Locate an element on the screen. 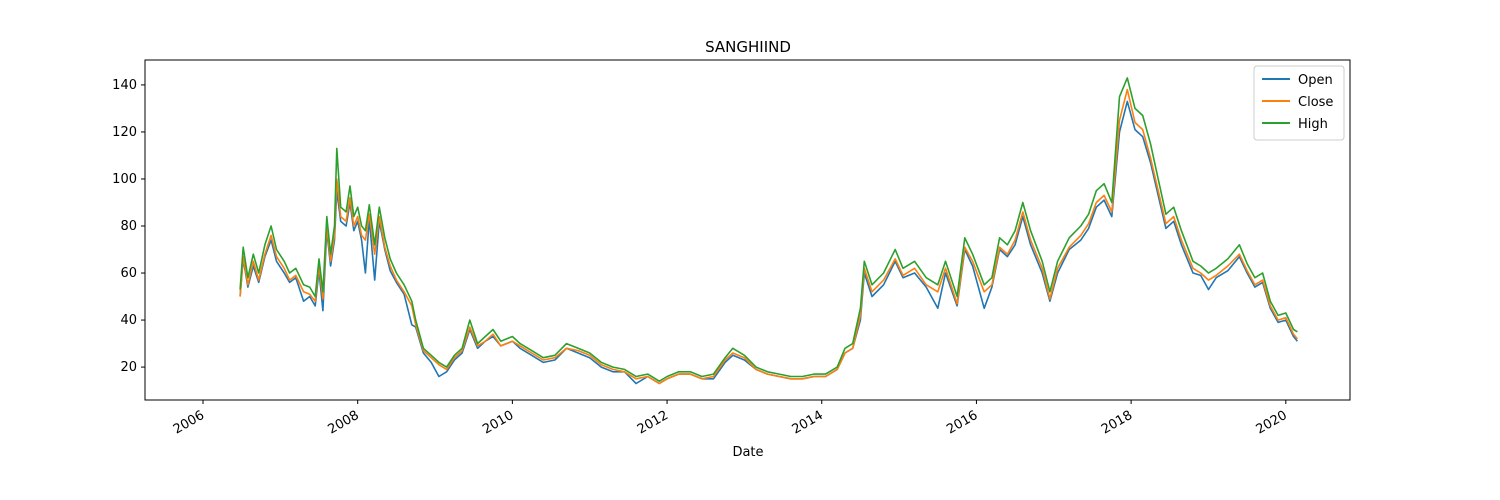  y-tick-label: 60 is located at coordinates (128, 273).